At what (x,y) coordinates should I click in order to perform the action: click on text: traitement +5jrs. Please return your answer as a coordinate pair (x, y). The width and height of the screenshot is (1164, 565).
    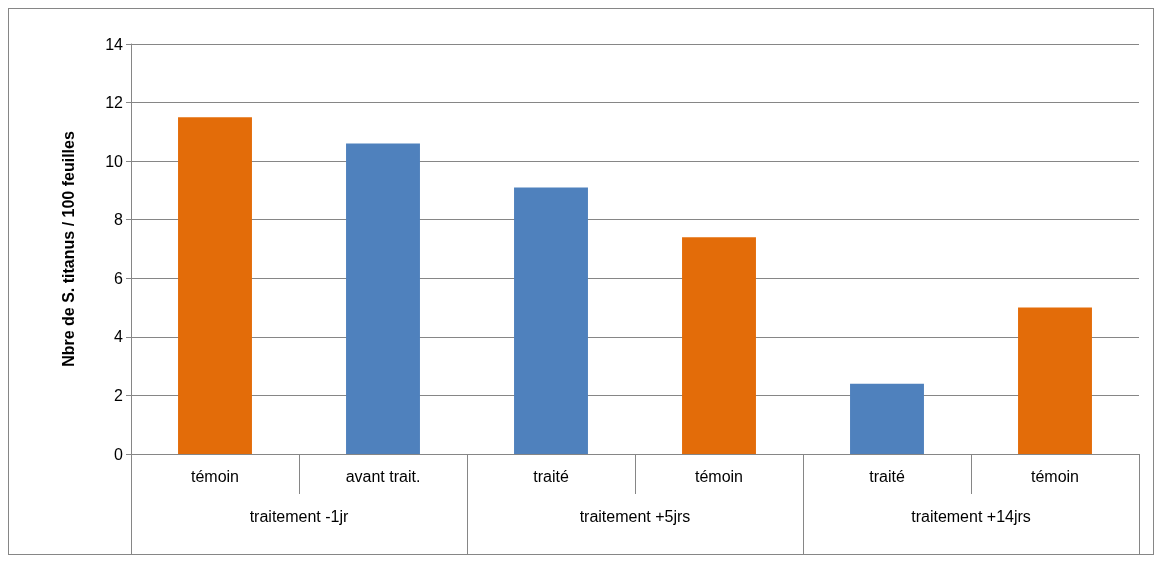
    Looking at the image, I should click on (635, 516).